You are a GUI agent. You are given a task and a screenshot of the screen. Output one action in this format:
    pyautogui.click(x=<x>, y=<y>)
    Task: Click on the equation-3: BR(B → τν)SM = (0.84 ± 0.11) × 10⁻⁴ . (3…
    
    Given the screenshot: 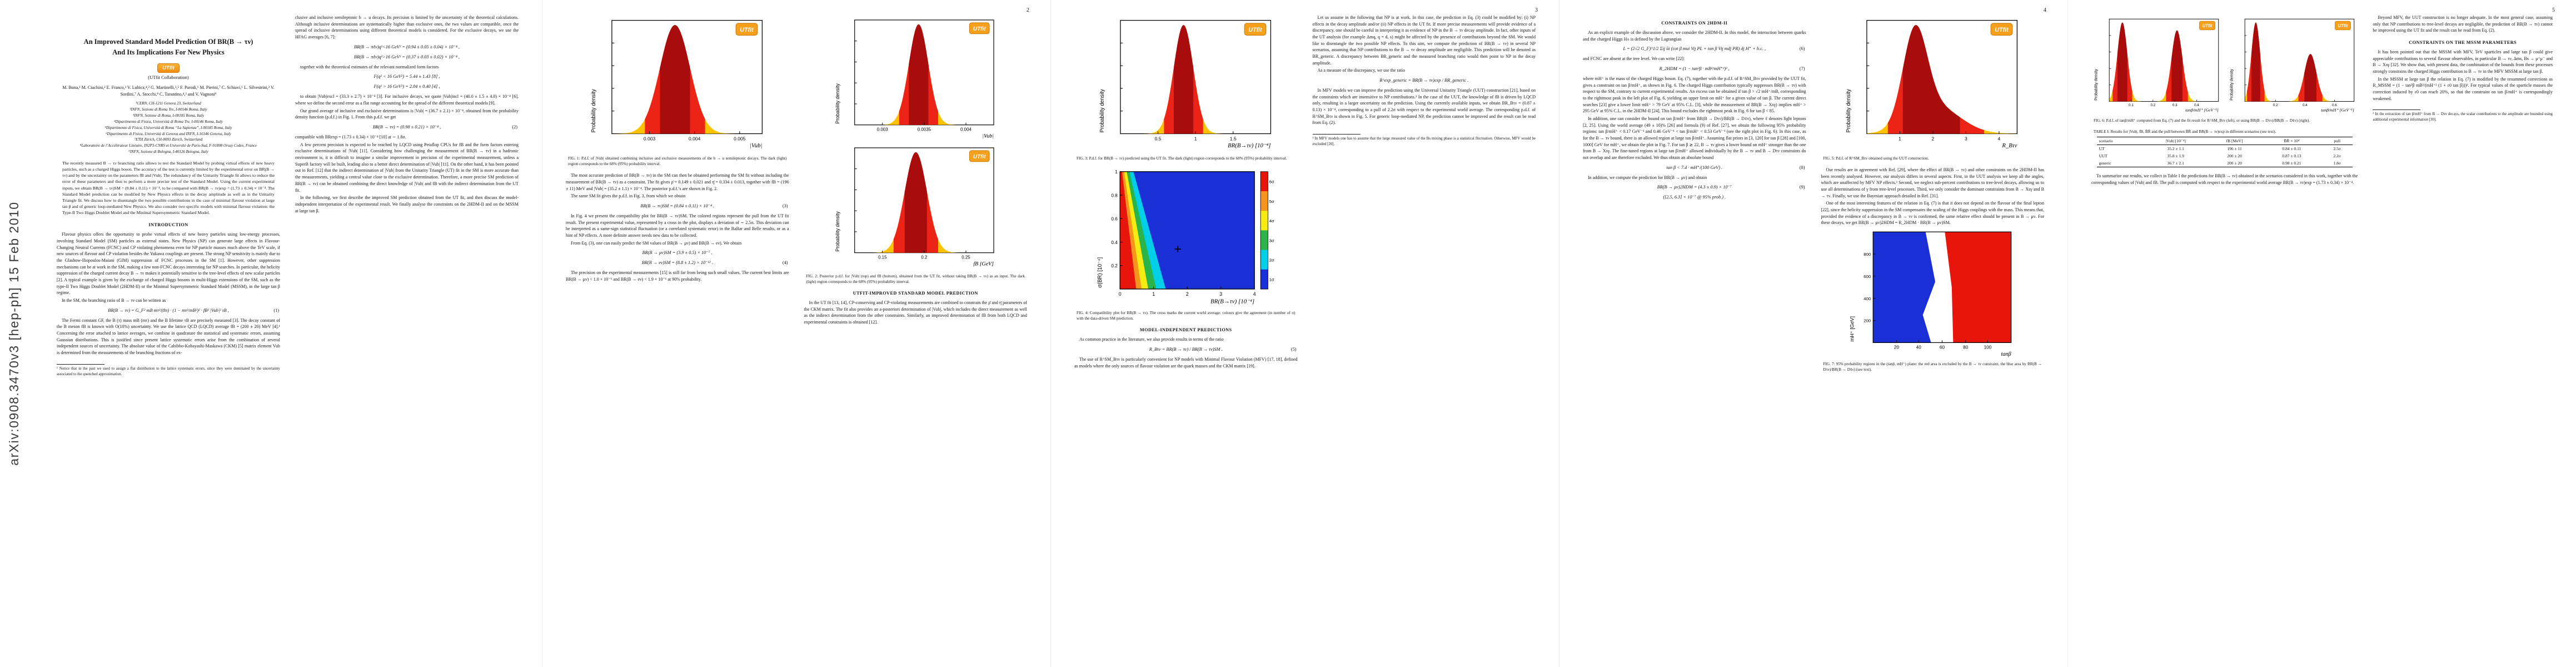 What is the action you would take?
    pyautogui.click(x=677, y=206)
    